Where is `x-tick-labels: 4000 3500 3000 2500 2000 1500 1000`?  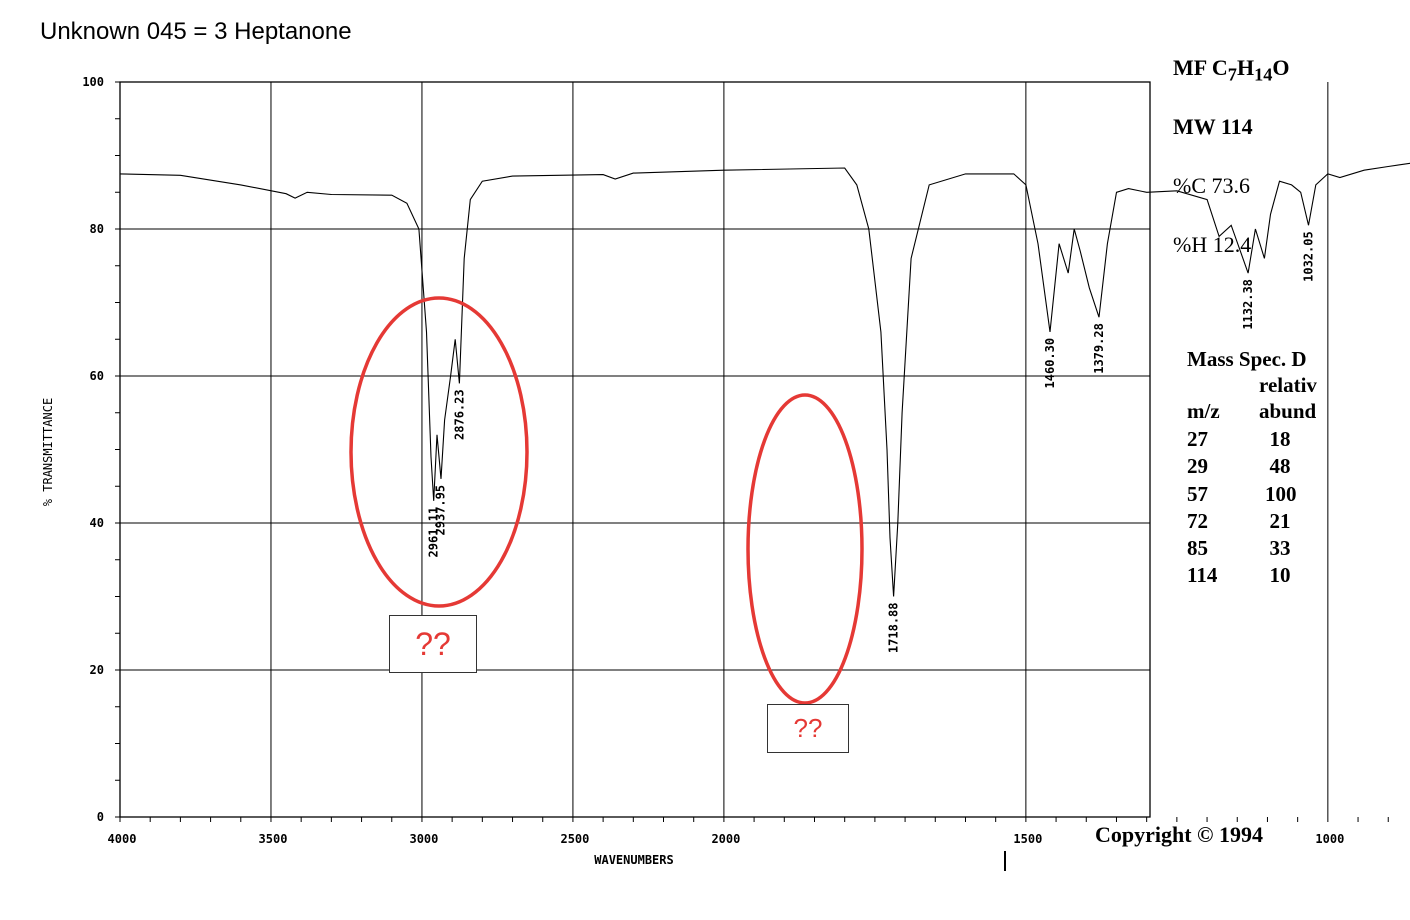
x-tick-labels: 4000 3500 3000 2500 2000 1500 1000 is located at coordinates (726, 839).